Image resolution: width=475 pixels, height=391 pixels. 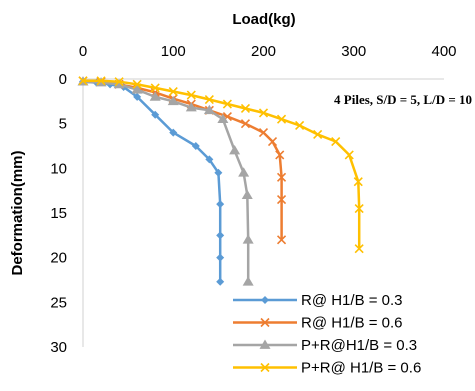 I want to click on y-tick-labels: 0 5 10 15 20 25 30, so click(x=58, y=213).